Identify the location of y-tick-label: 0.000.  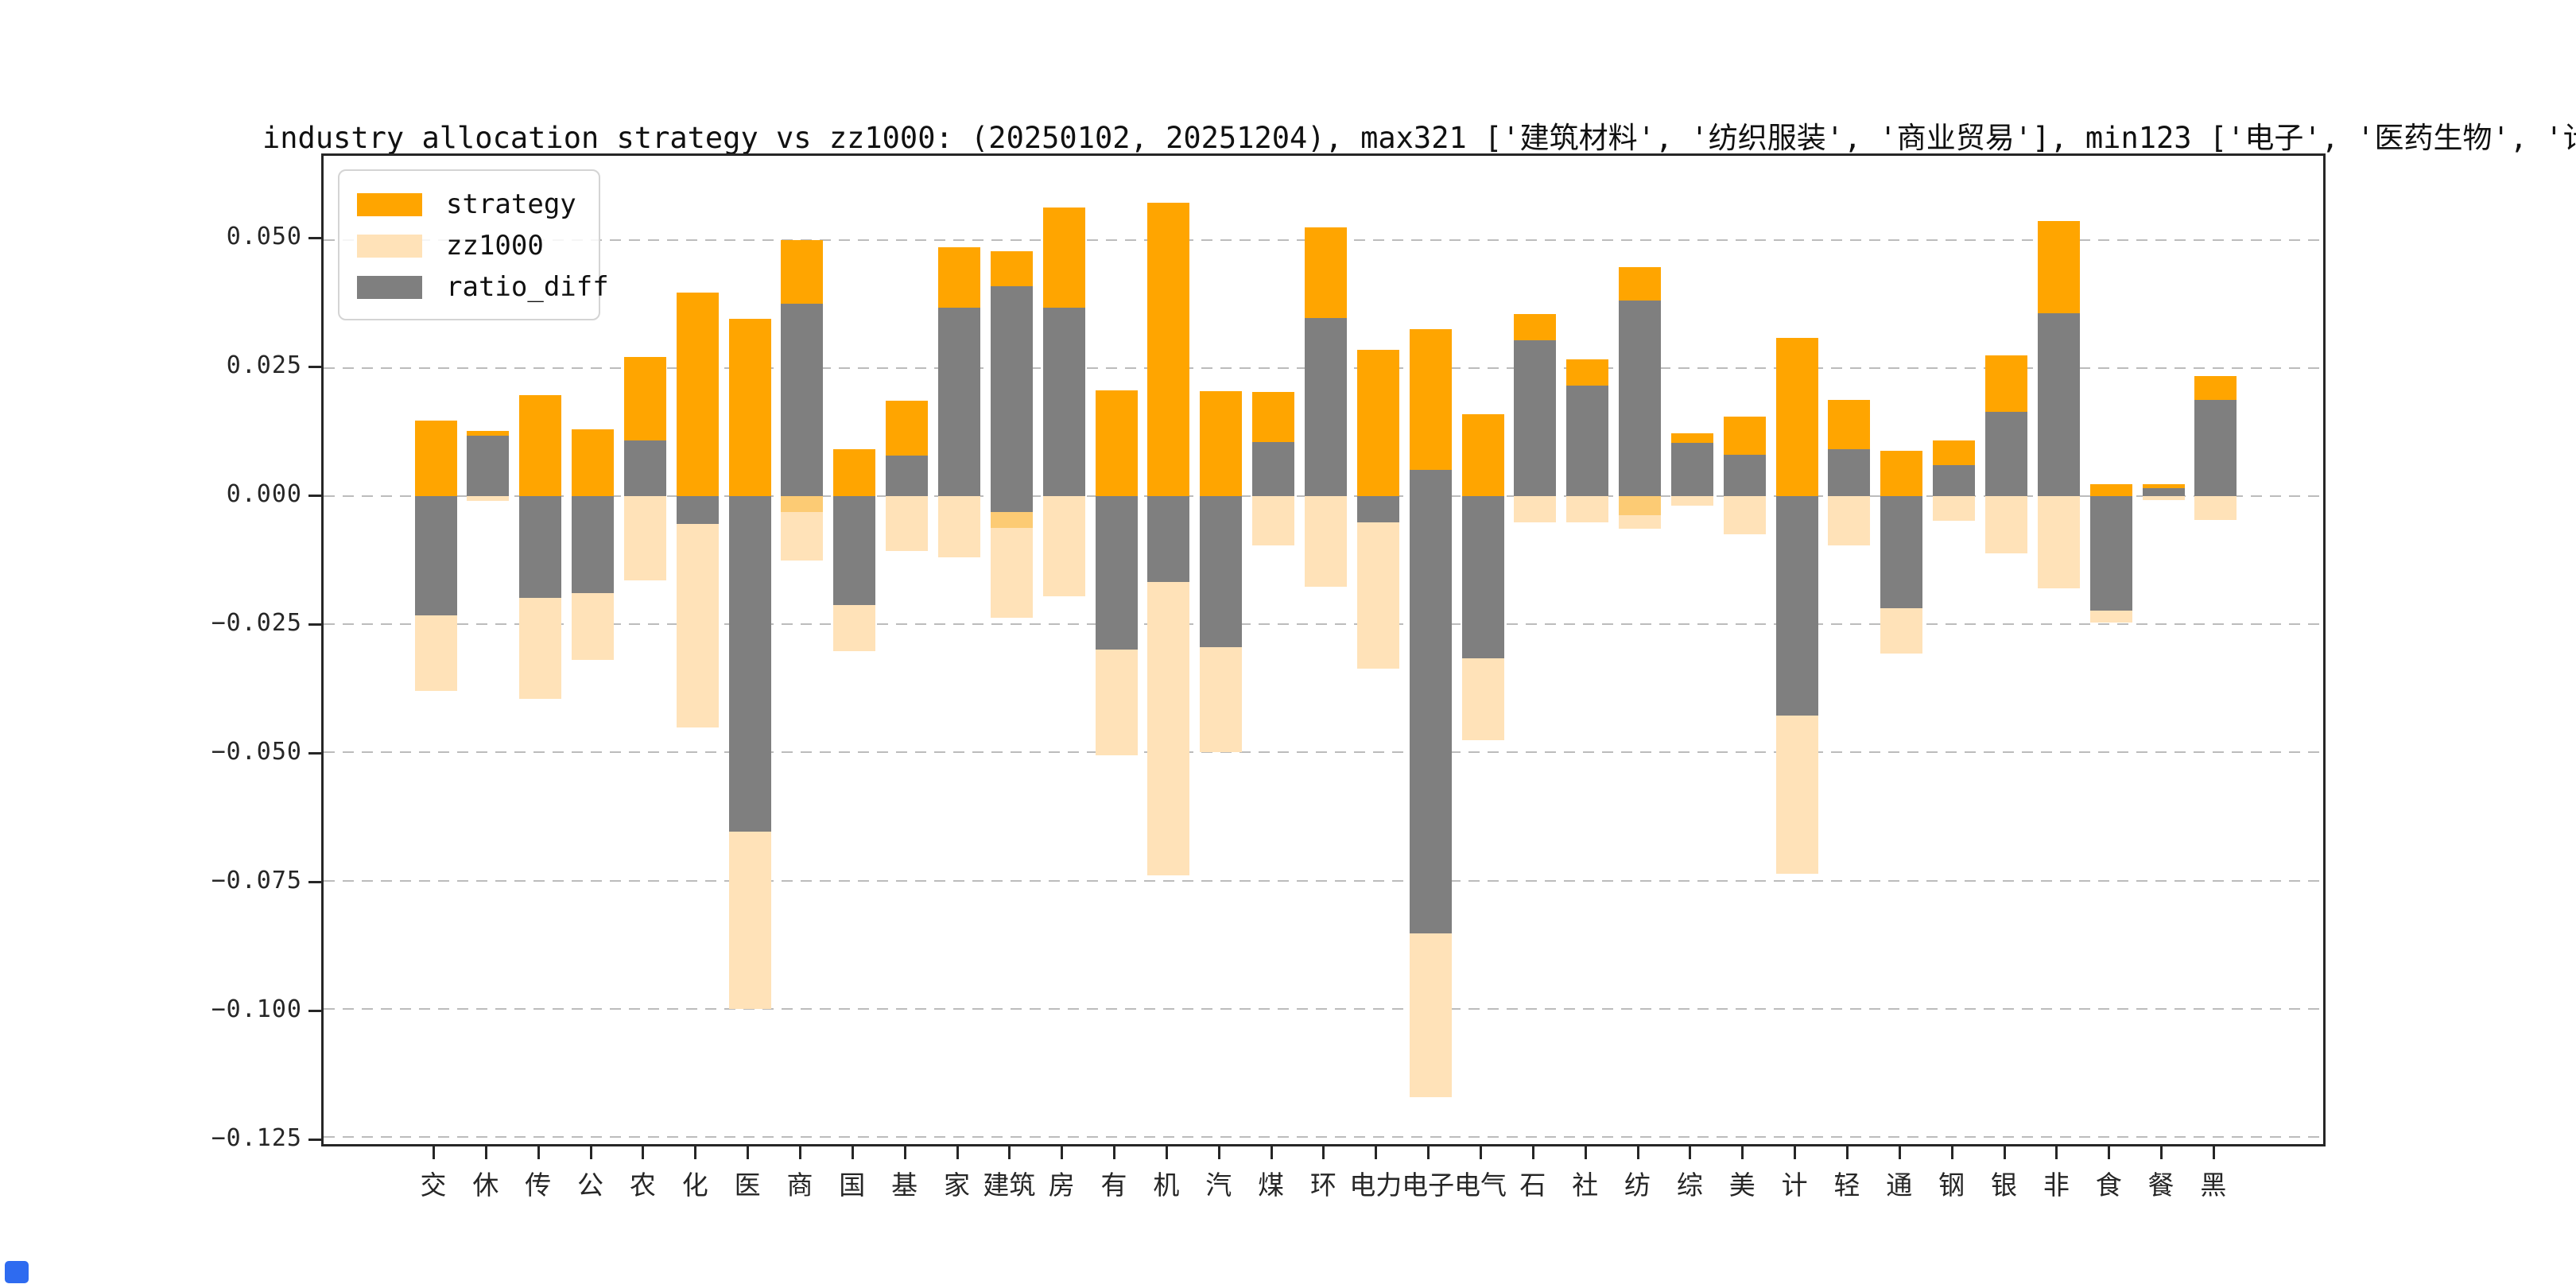
(264, 494).